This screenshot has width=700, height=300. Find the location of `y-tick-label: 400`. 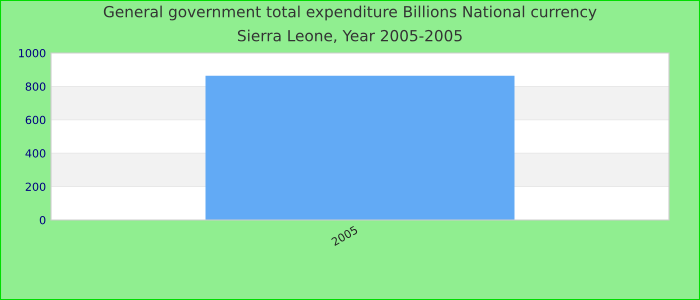

y-tick-label: 400 is located at coordinates (35, 153).